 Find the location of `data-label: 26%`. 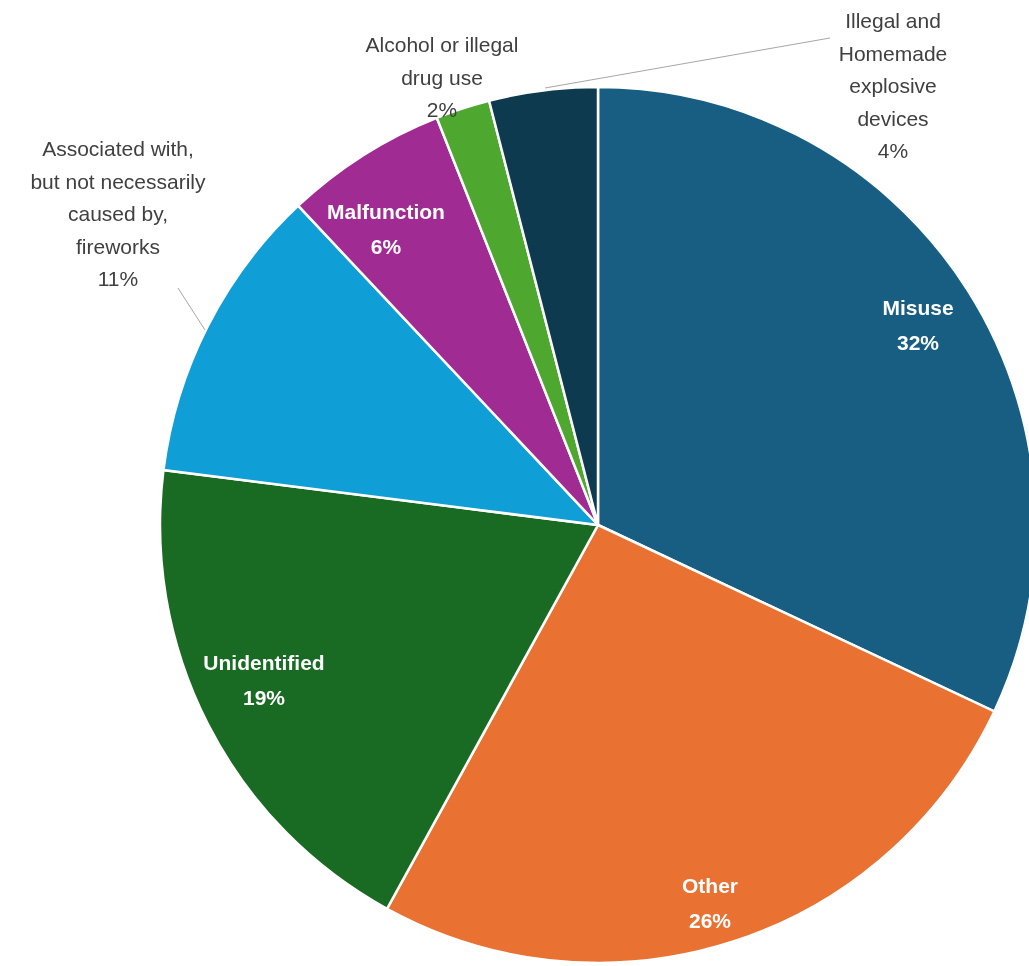

data-label: 26% is located at coordinates (710, 920).